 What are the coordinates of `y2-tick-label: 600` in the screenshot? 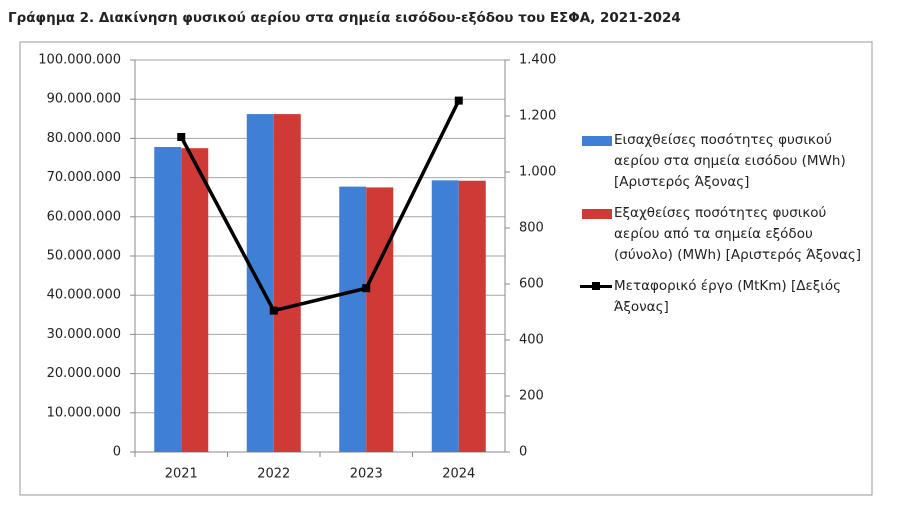 It's located at (531, 284).